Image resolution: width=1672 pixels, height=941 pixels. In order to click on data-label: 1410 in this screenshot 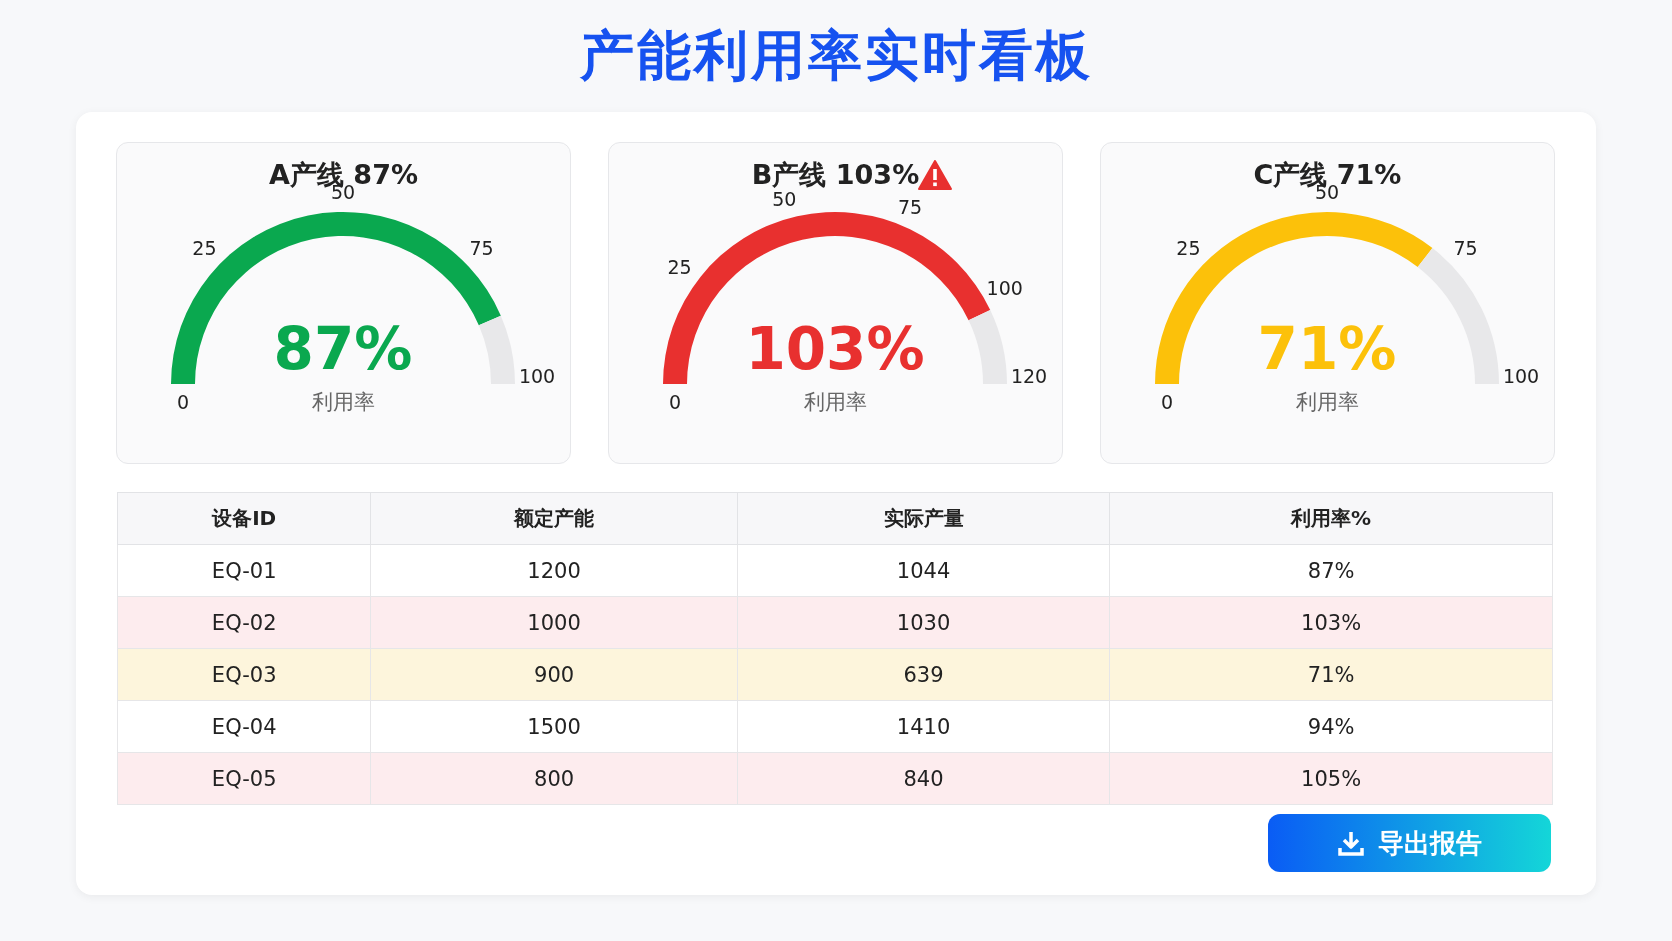, I will do `click(923, 726)`.